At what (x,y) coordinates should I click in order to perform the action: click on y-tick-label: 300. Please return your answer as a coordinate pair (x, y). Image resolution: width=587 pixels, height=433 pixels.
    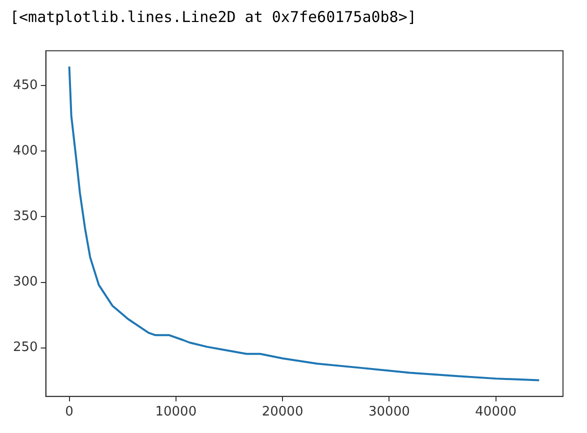
    Looking at the image, I should click on (25, 282).